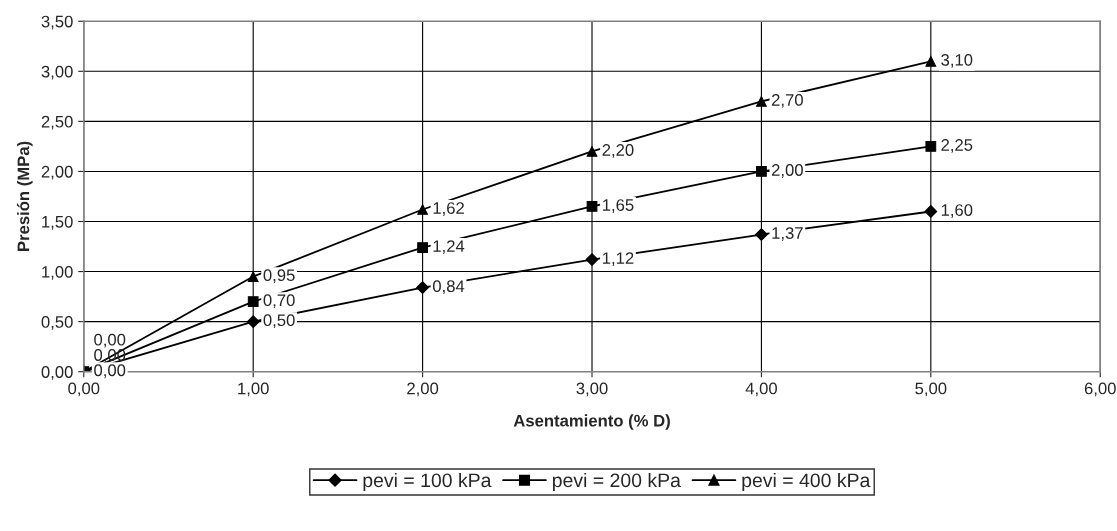 This screenshot has height=531, width=1117. I want to click on y-tick-label: 1,50, so click(57, 222).